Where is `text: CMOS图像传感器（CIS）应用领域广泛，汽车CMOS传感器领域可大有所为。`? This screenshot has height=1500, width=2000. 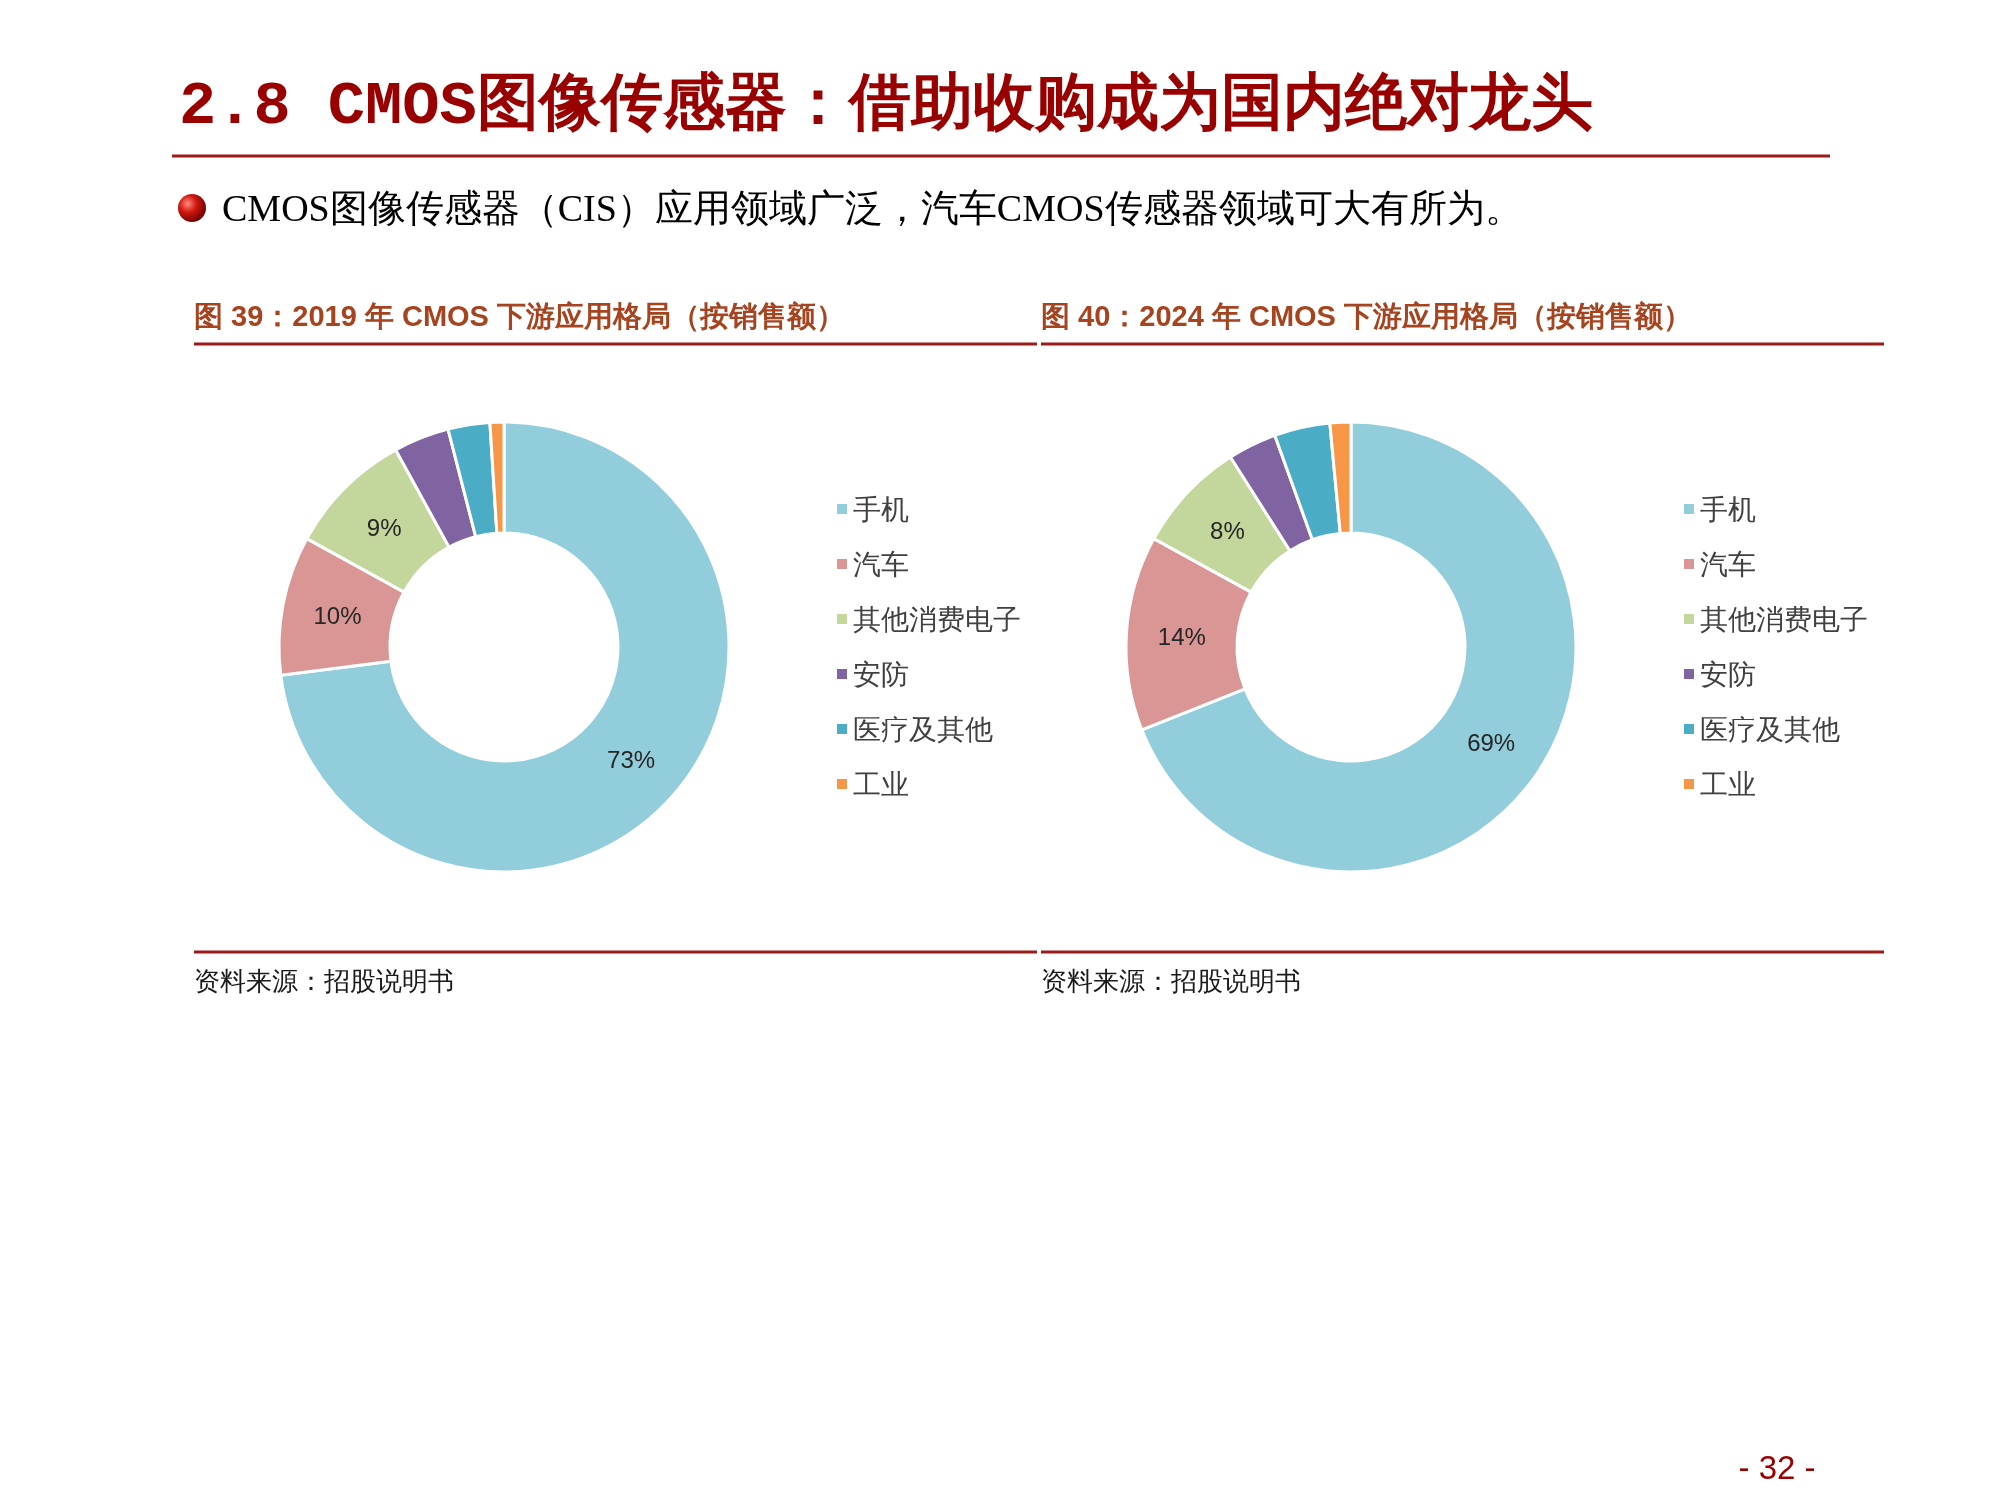
text: CMOS图像传感器（CIS）应用领域广泛，汽车CMOS传感器领域可大有所为。 is located at coordinates (872, 208).